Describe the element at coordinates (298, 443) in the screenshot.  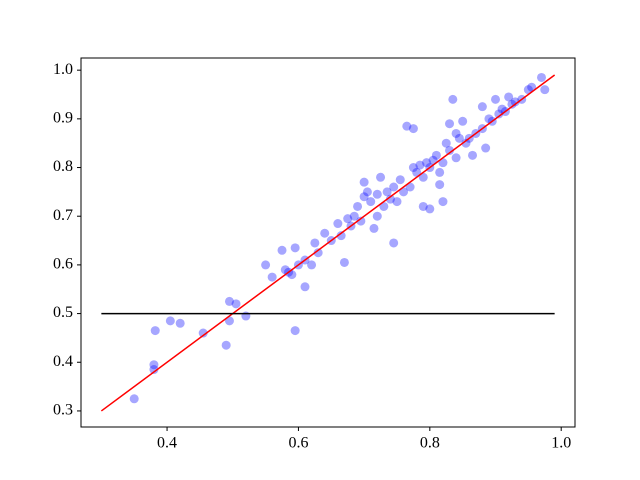
I see `x-tick-label: 0.6` at that location.